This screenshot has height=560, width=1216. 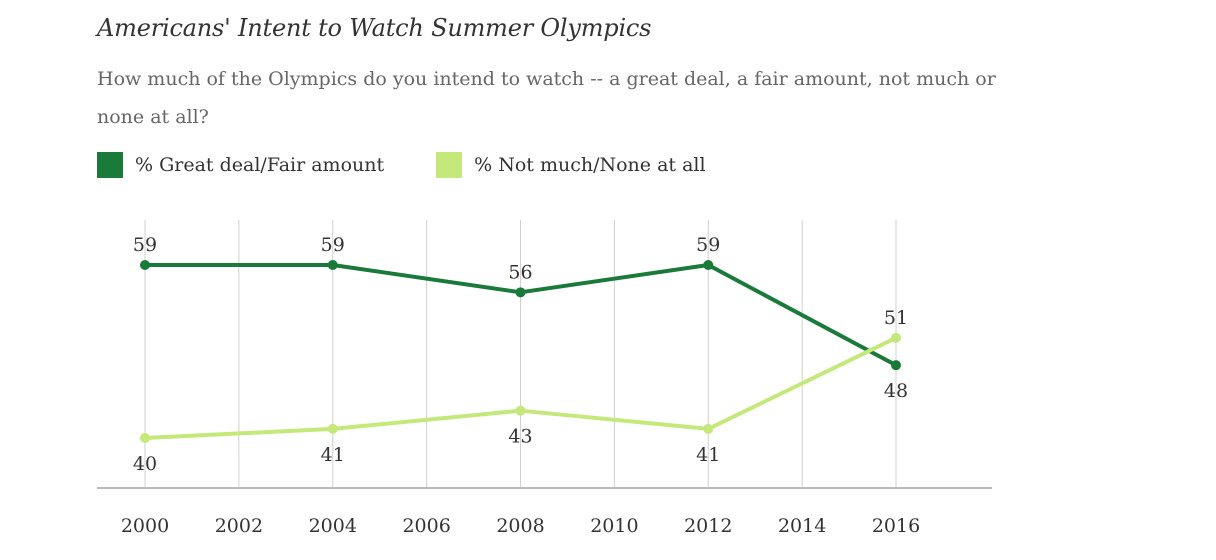 I want to click on legend-item-great-deal: % Great deal/Fair amount, so click(x=240, y=165).